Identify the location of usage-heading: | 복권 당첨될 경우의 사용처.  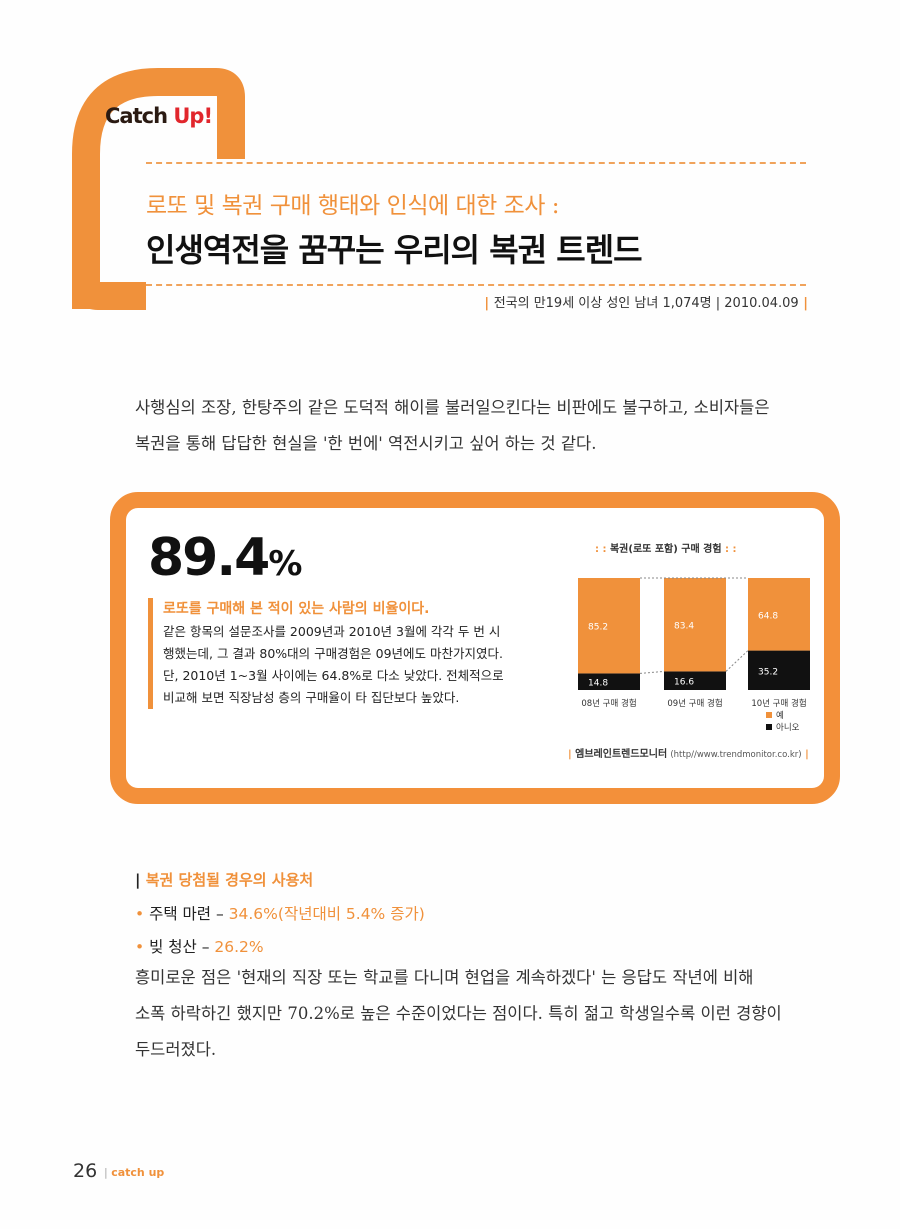
(224, 880).